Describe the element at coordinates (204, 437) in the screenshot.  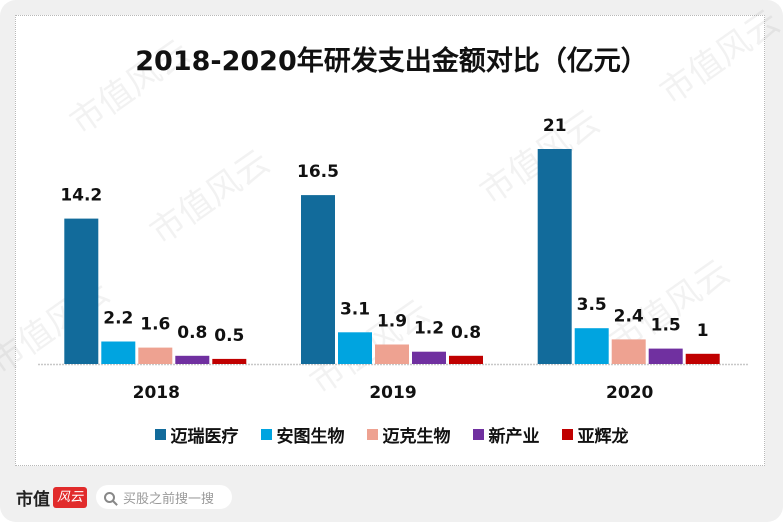
I see `legend-label: 迈瑞医疗` at that location.